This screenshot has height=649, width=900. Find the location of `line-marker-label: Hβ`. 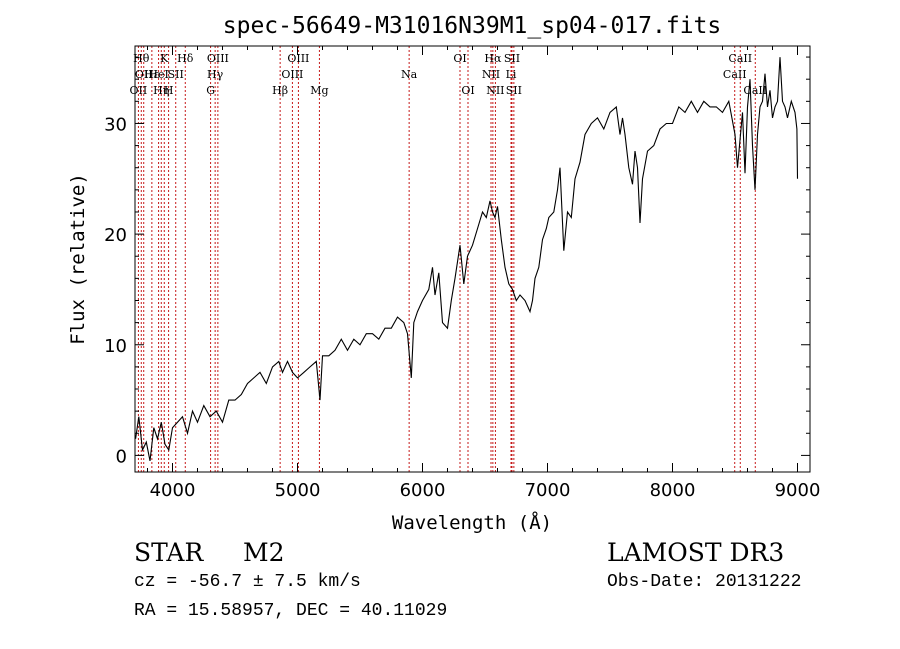

line-marker-label: Hβ is located at coordinates (280, 90).